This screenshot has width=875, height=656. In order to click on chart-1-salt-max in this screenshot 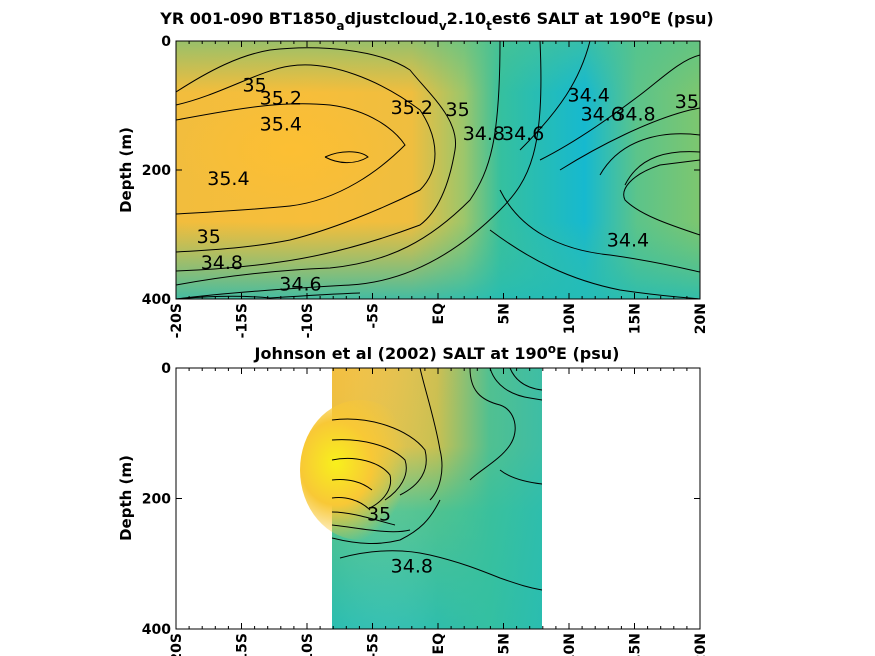, I will do `click(290, 150)`.